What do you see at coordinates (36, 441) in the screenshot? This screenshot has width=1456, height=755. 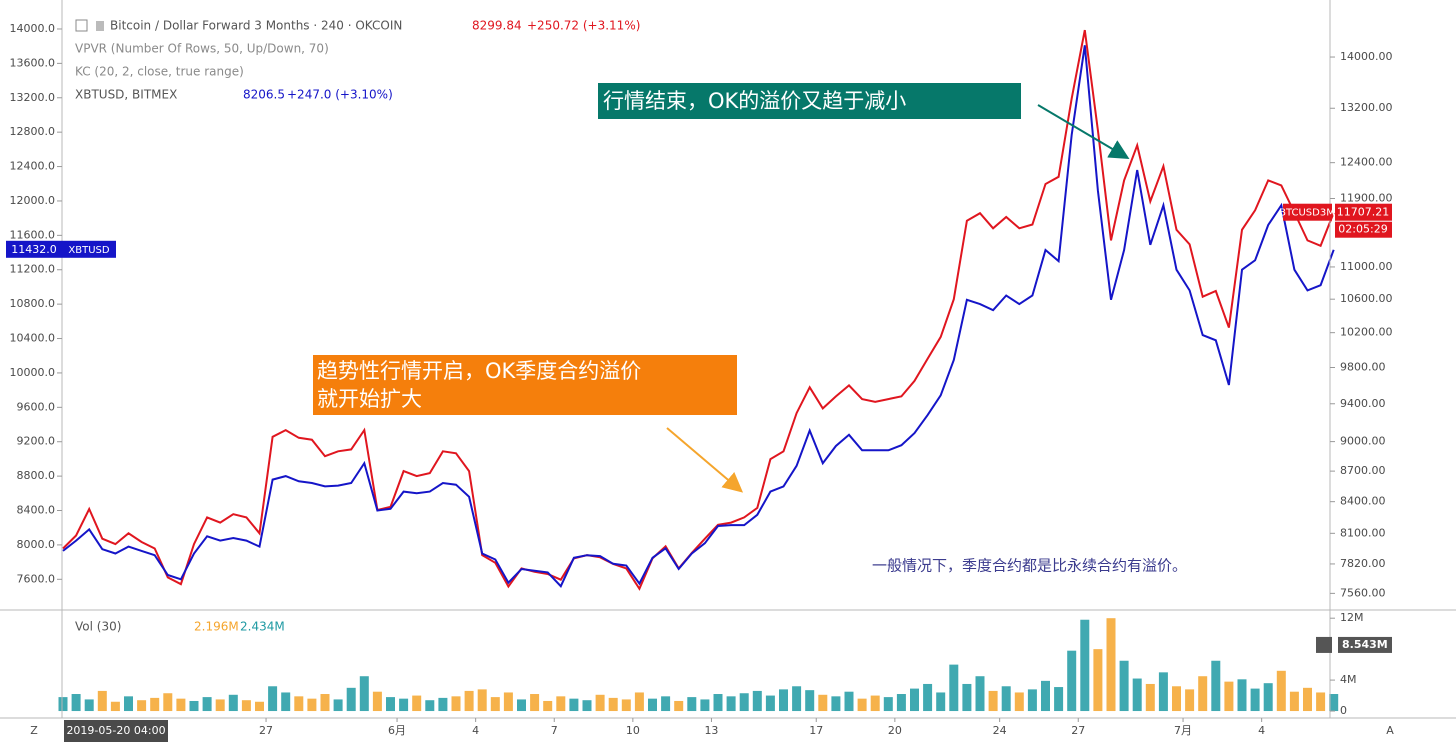 I see `y-tick-label: 9200.0` at bounding box center [36, 441].